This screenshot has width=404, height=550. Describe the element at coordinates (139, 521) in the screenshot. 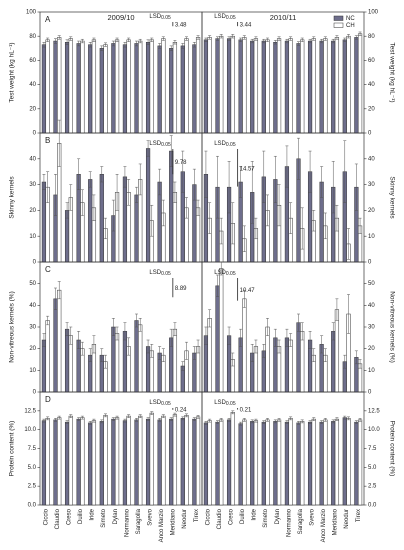

I see `x-tick-label: Saragolla` at that location.